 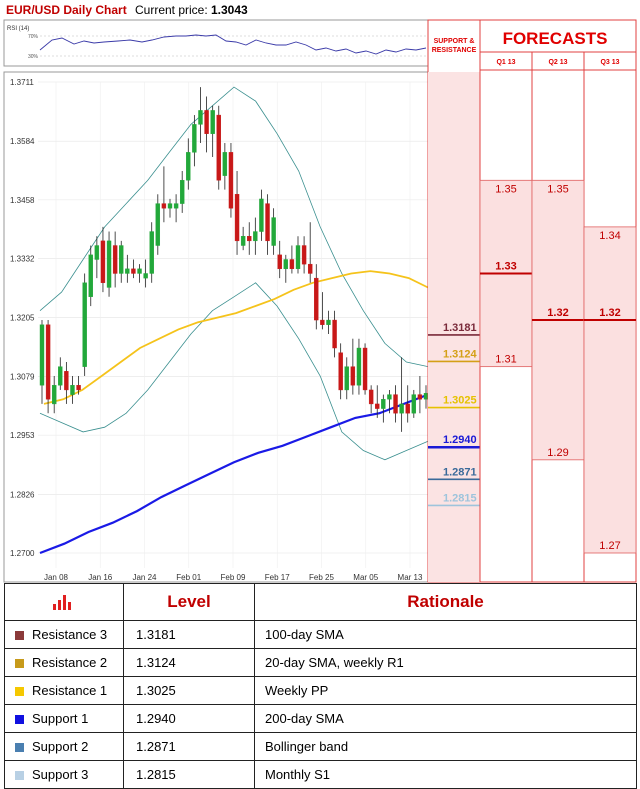 What do you see at coordinates (60, 746) in the screenshot?
I see `level-name: Support 2` at bounding box center [60, 746].